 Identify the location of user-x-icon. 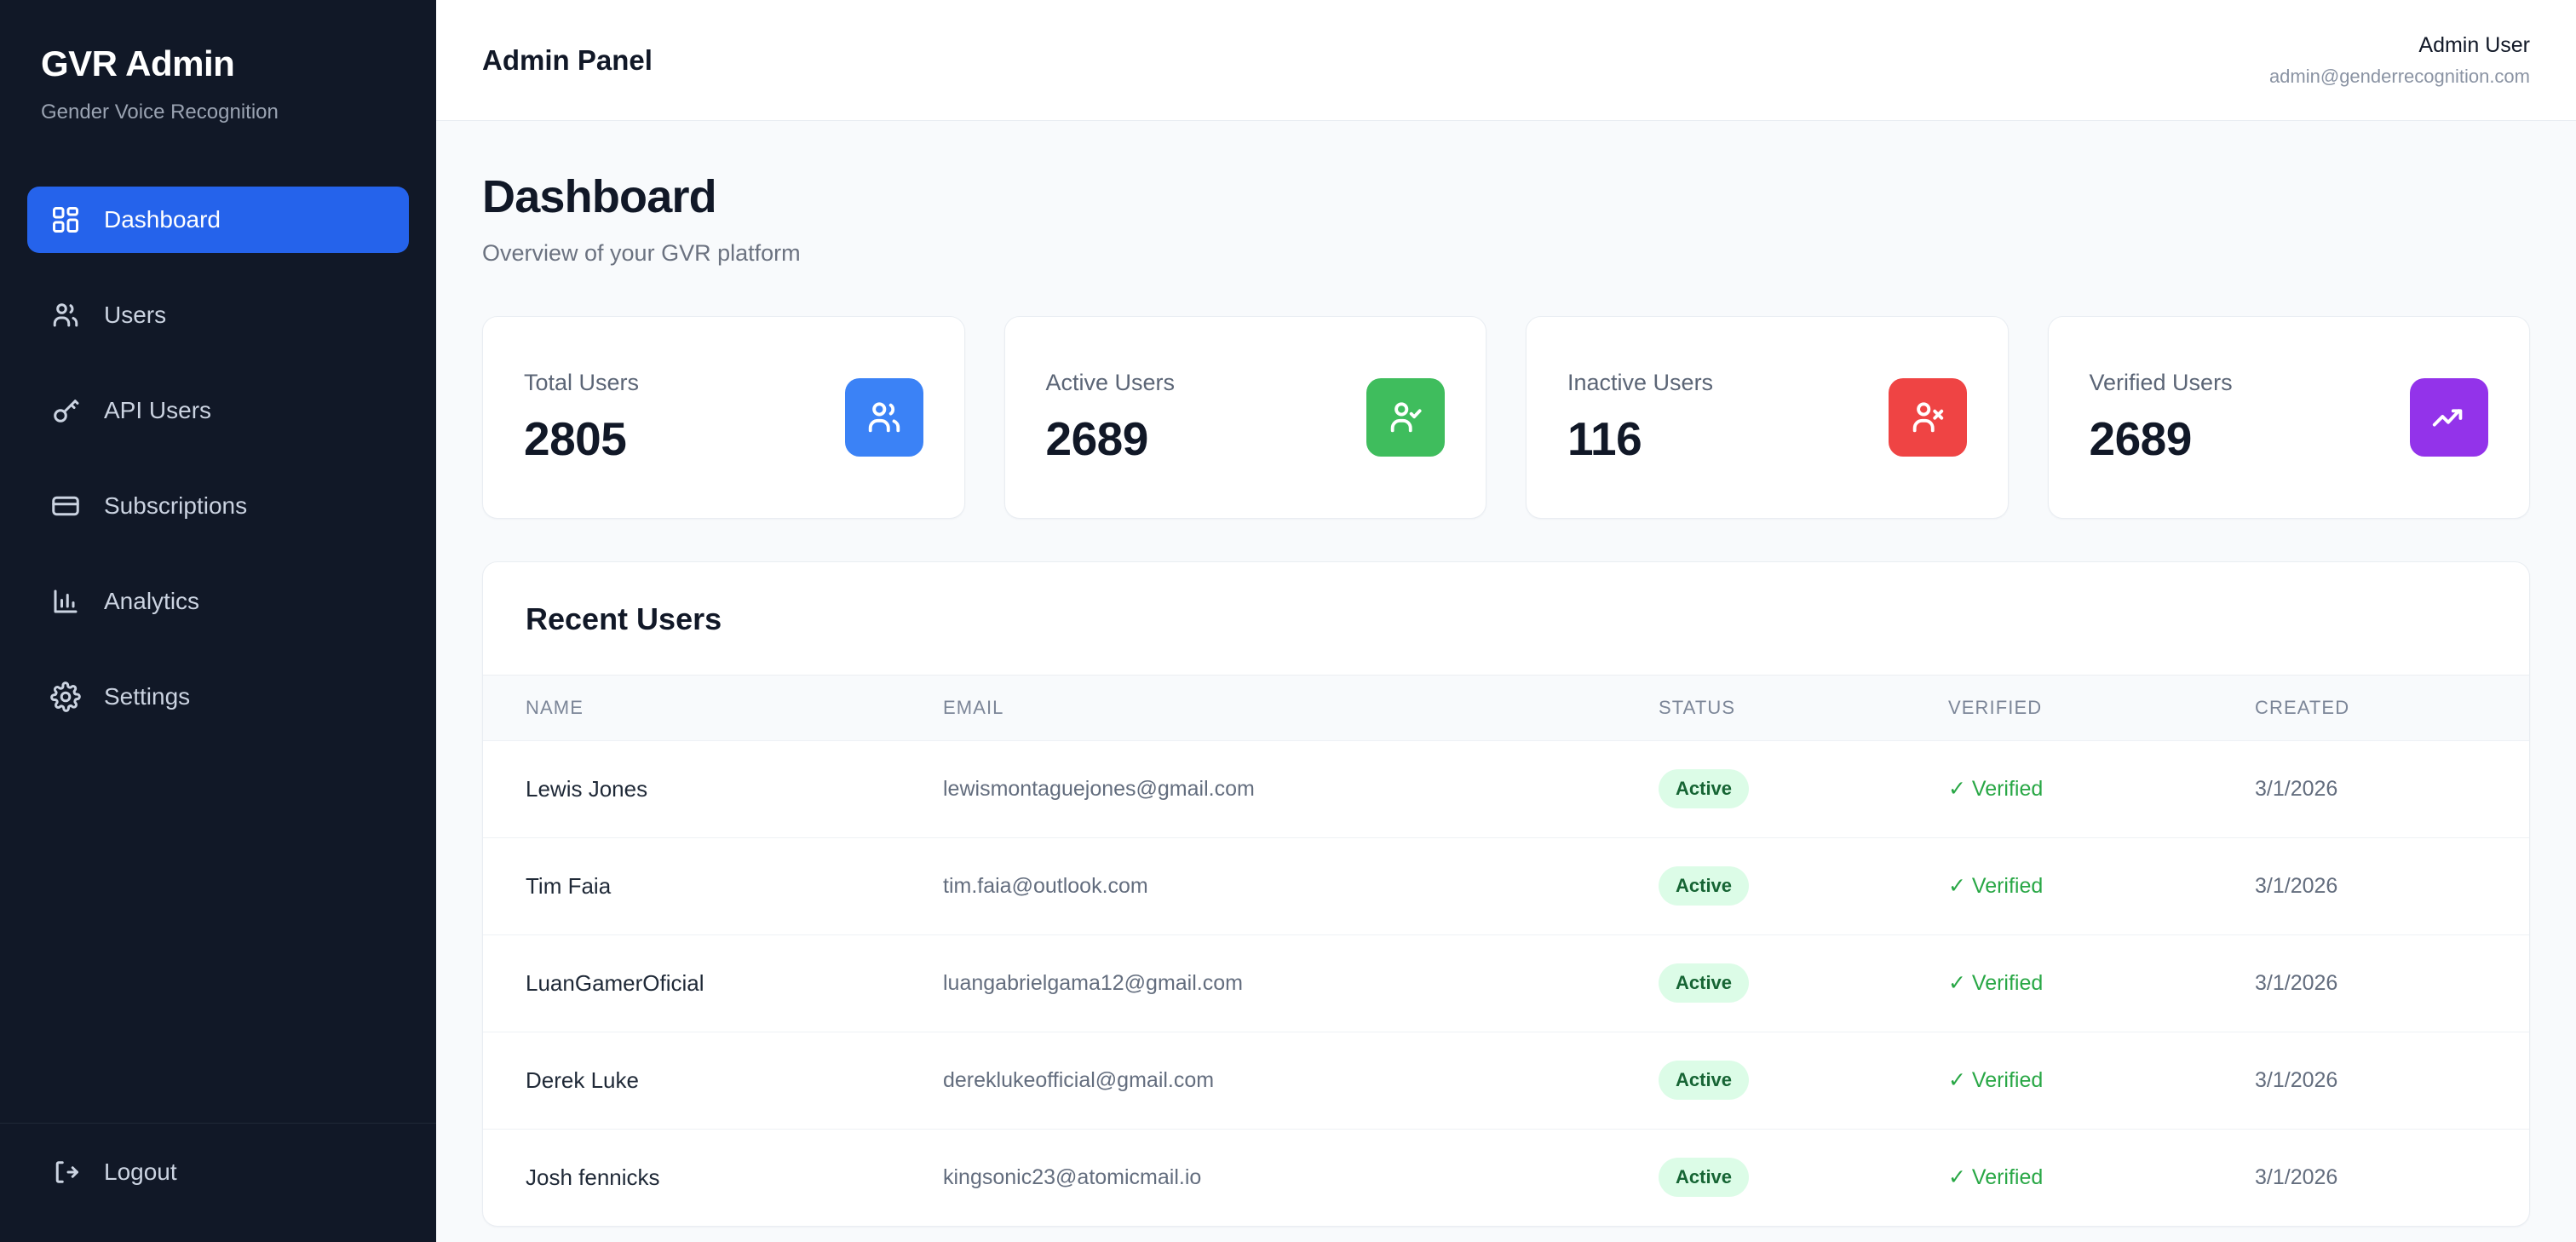
(1928, 417).